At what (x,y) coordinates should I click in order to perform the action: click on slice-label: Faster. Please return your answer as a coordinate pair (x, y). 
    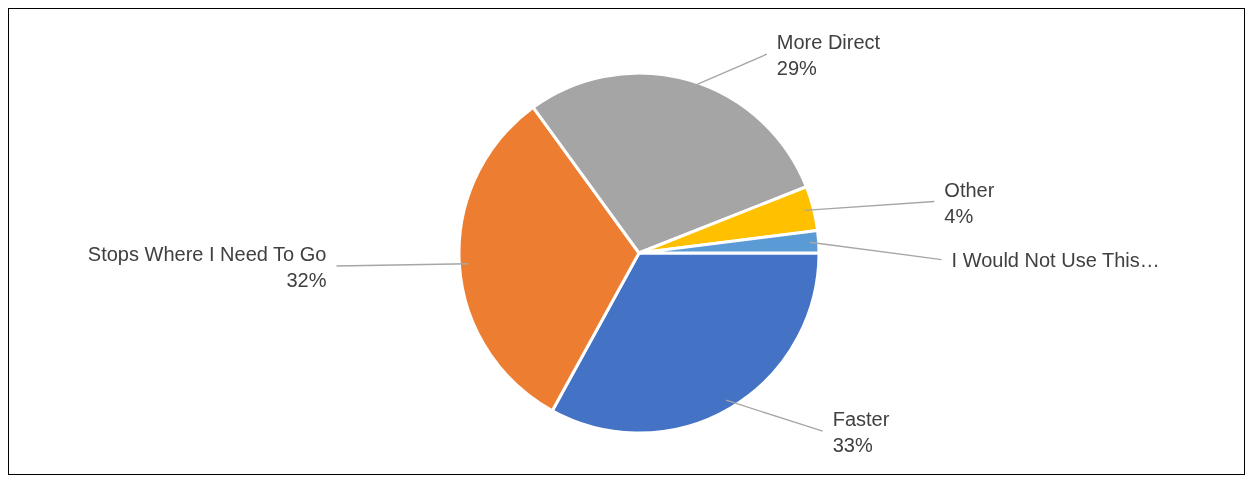
    Looking at the image, I should click on (861, 419).